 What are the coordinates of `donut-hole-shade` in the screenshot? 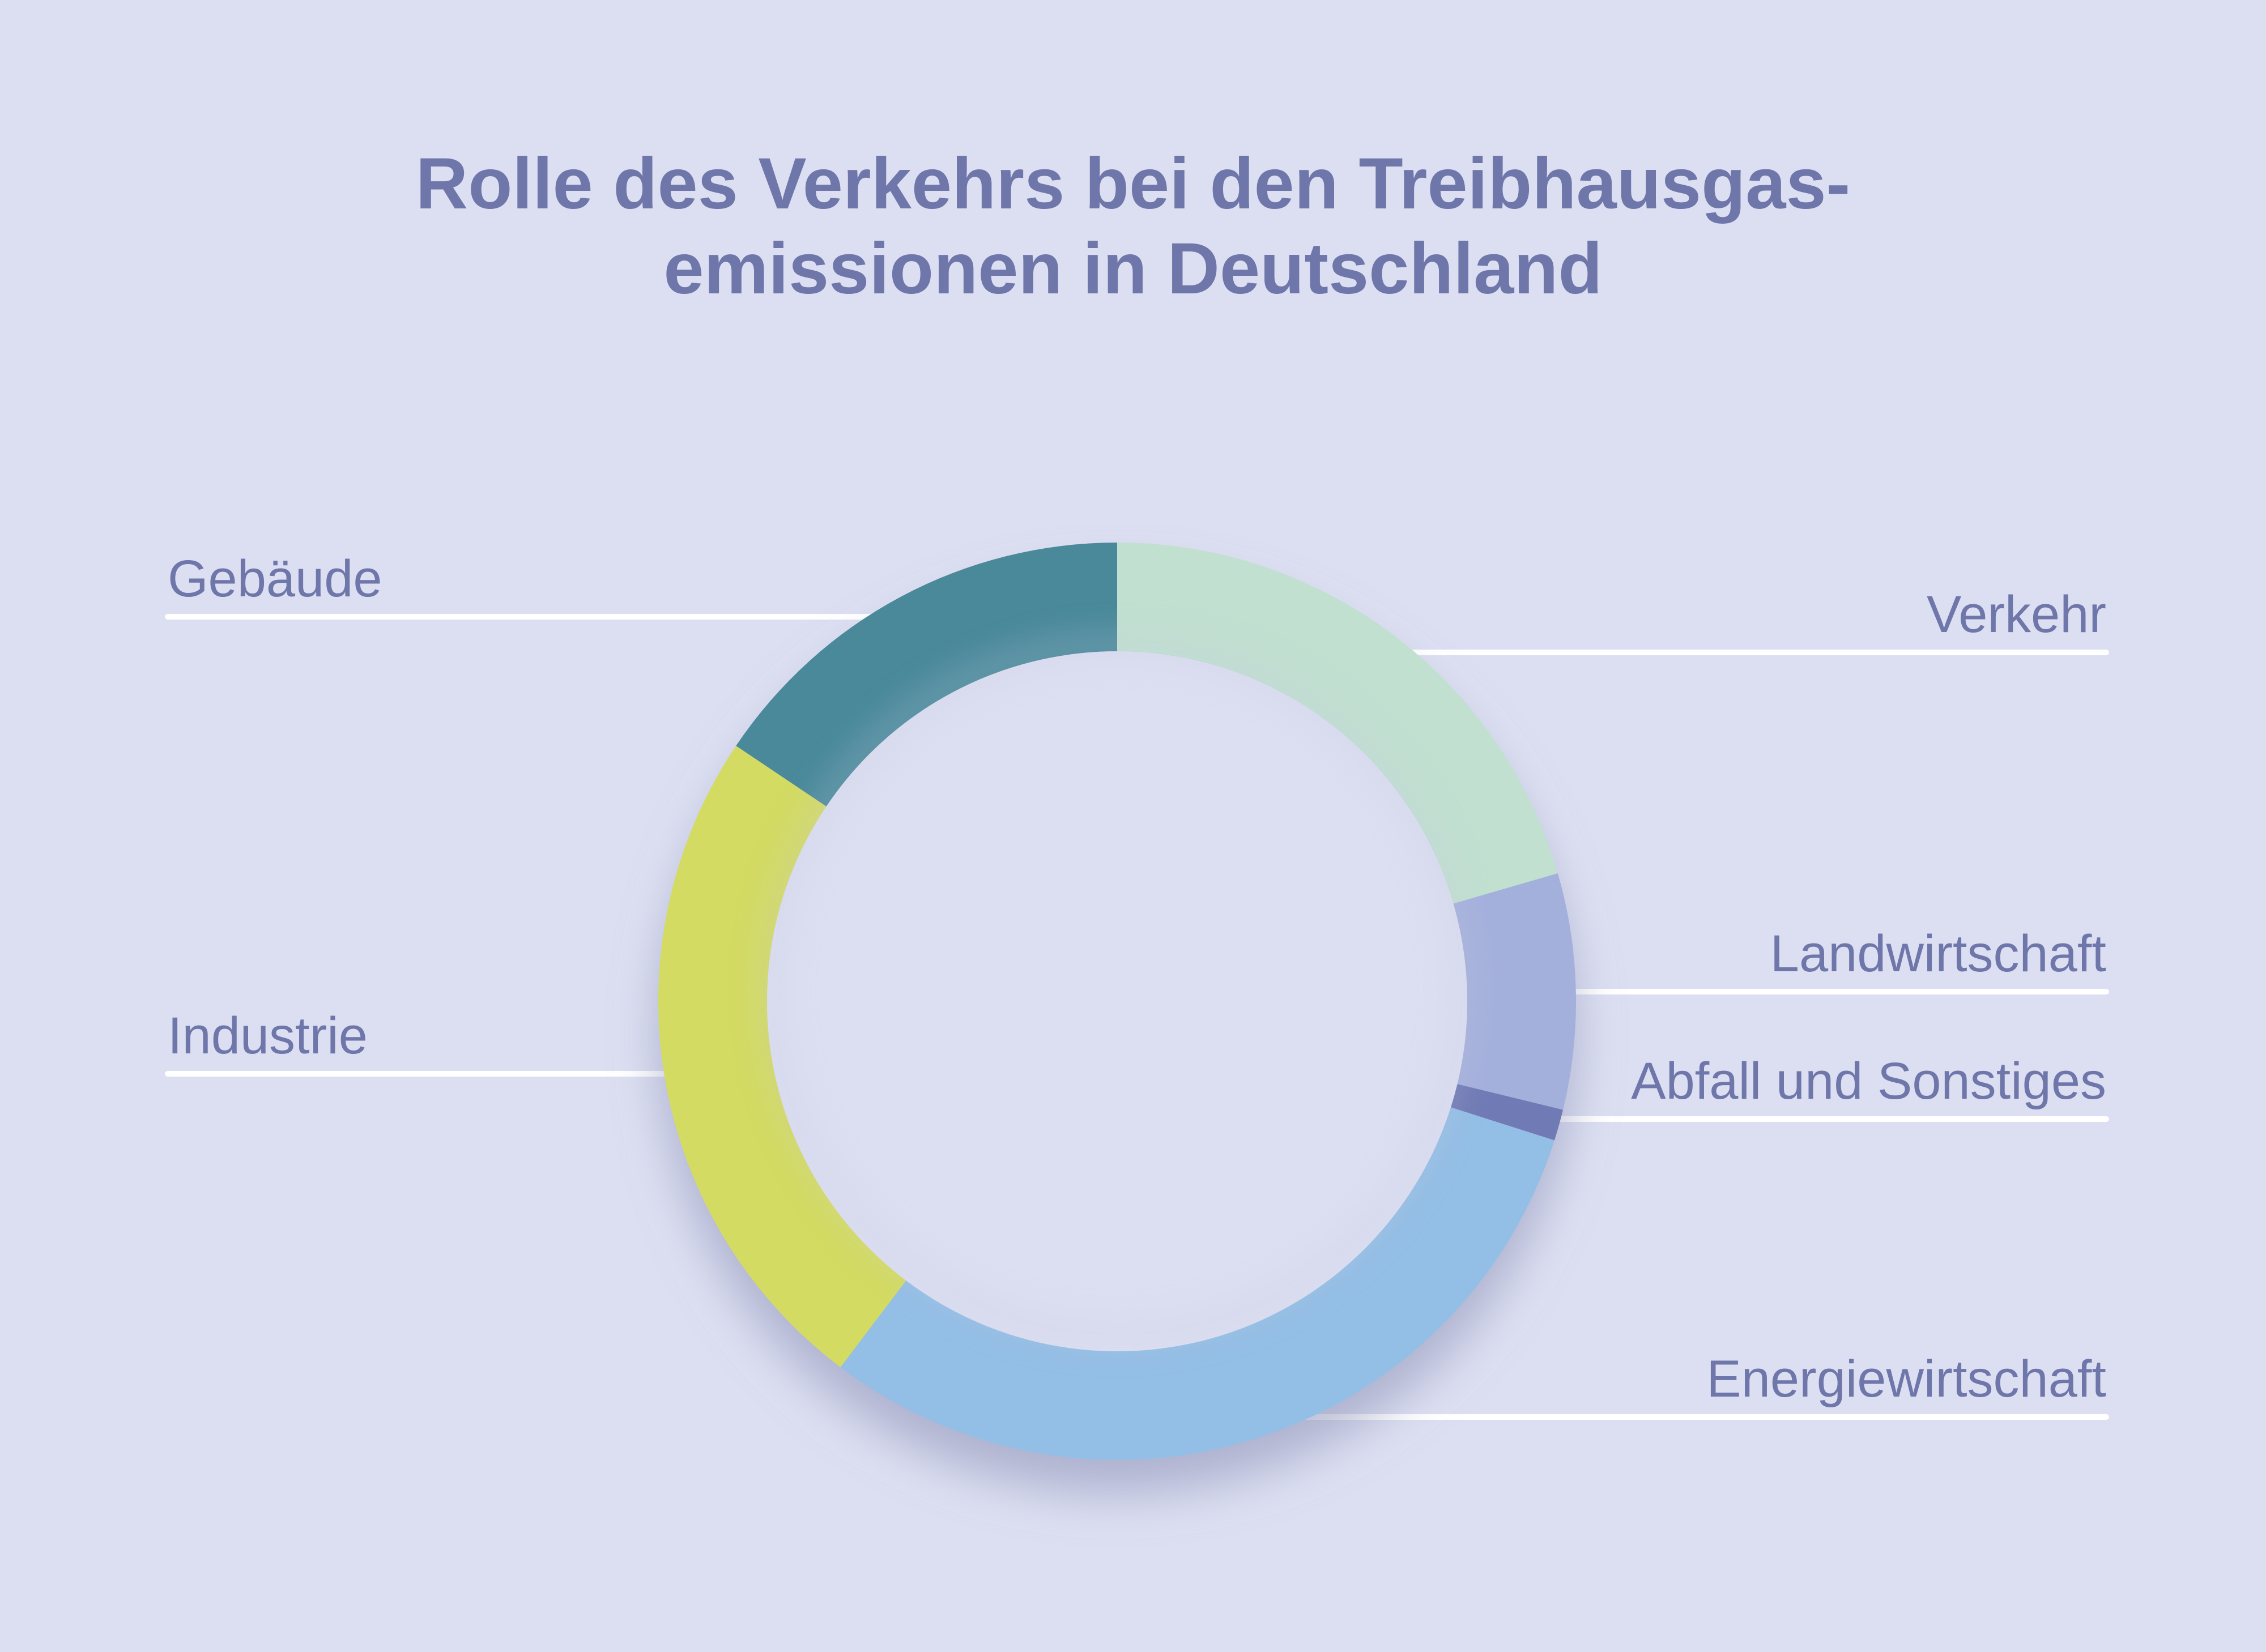 It's located at (1117, 990).